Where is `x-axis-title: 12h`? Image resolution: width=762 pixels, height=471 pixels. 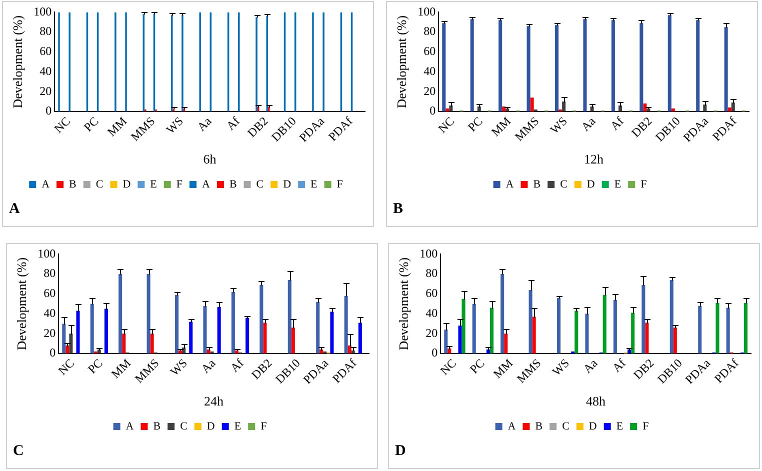
x-axis-title: 12h is located at coordinates (594, 159).